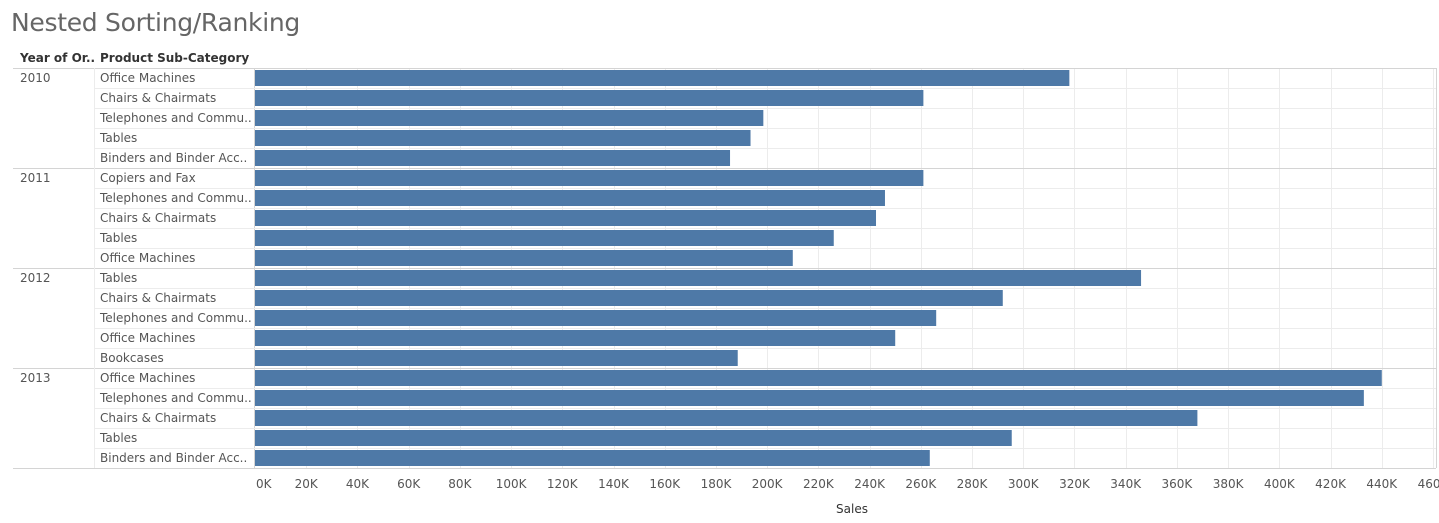 The height and width of the screenshot is (523, 1439). Describe the element at coordinates (852, 509) in the screenshot. I see `x-axis-title: Sales` at that location.